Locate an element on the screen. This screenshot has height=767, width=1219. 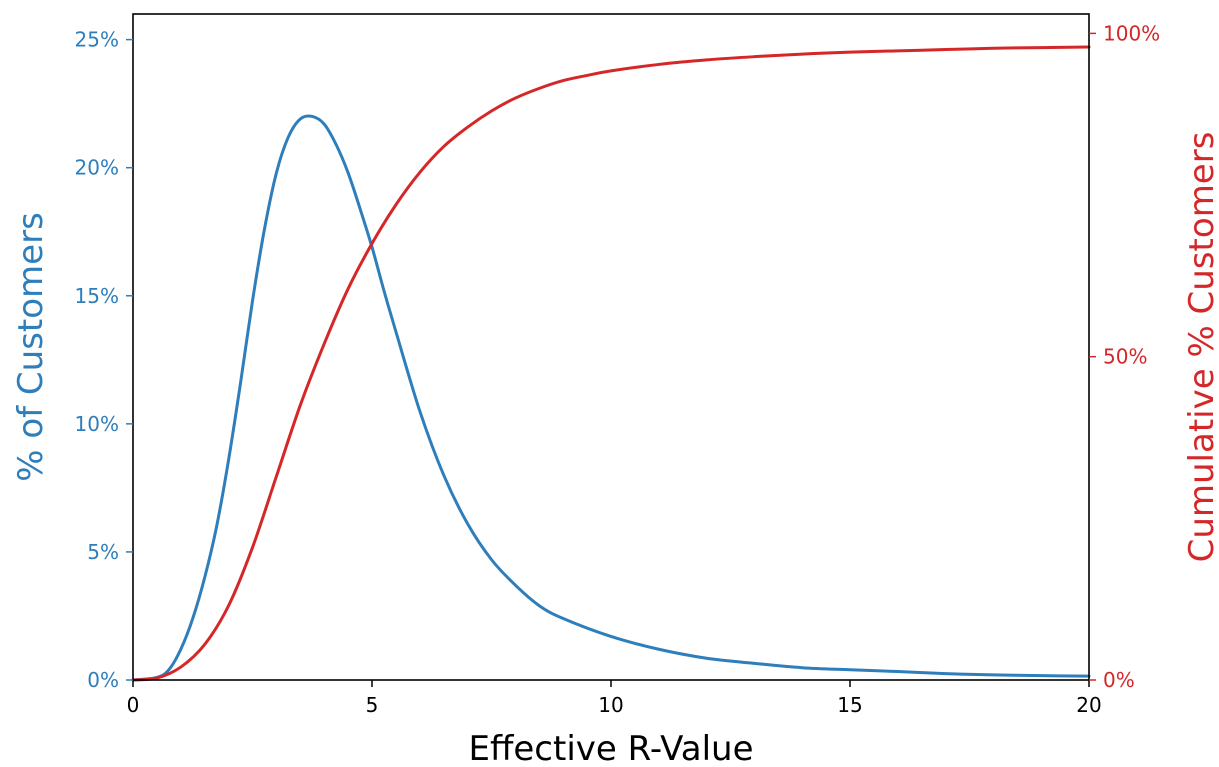
x-tick-label: 20 is located at coordinates (1088, 705).